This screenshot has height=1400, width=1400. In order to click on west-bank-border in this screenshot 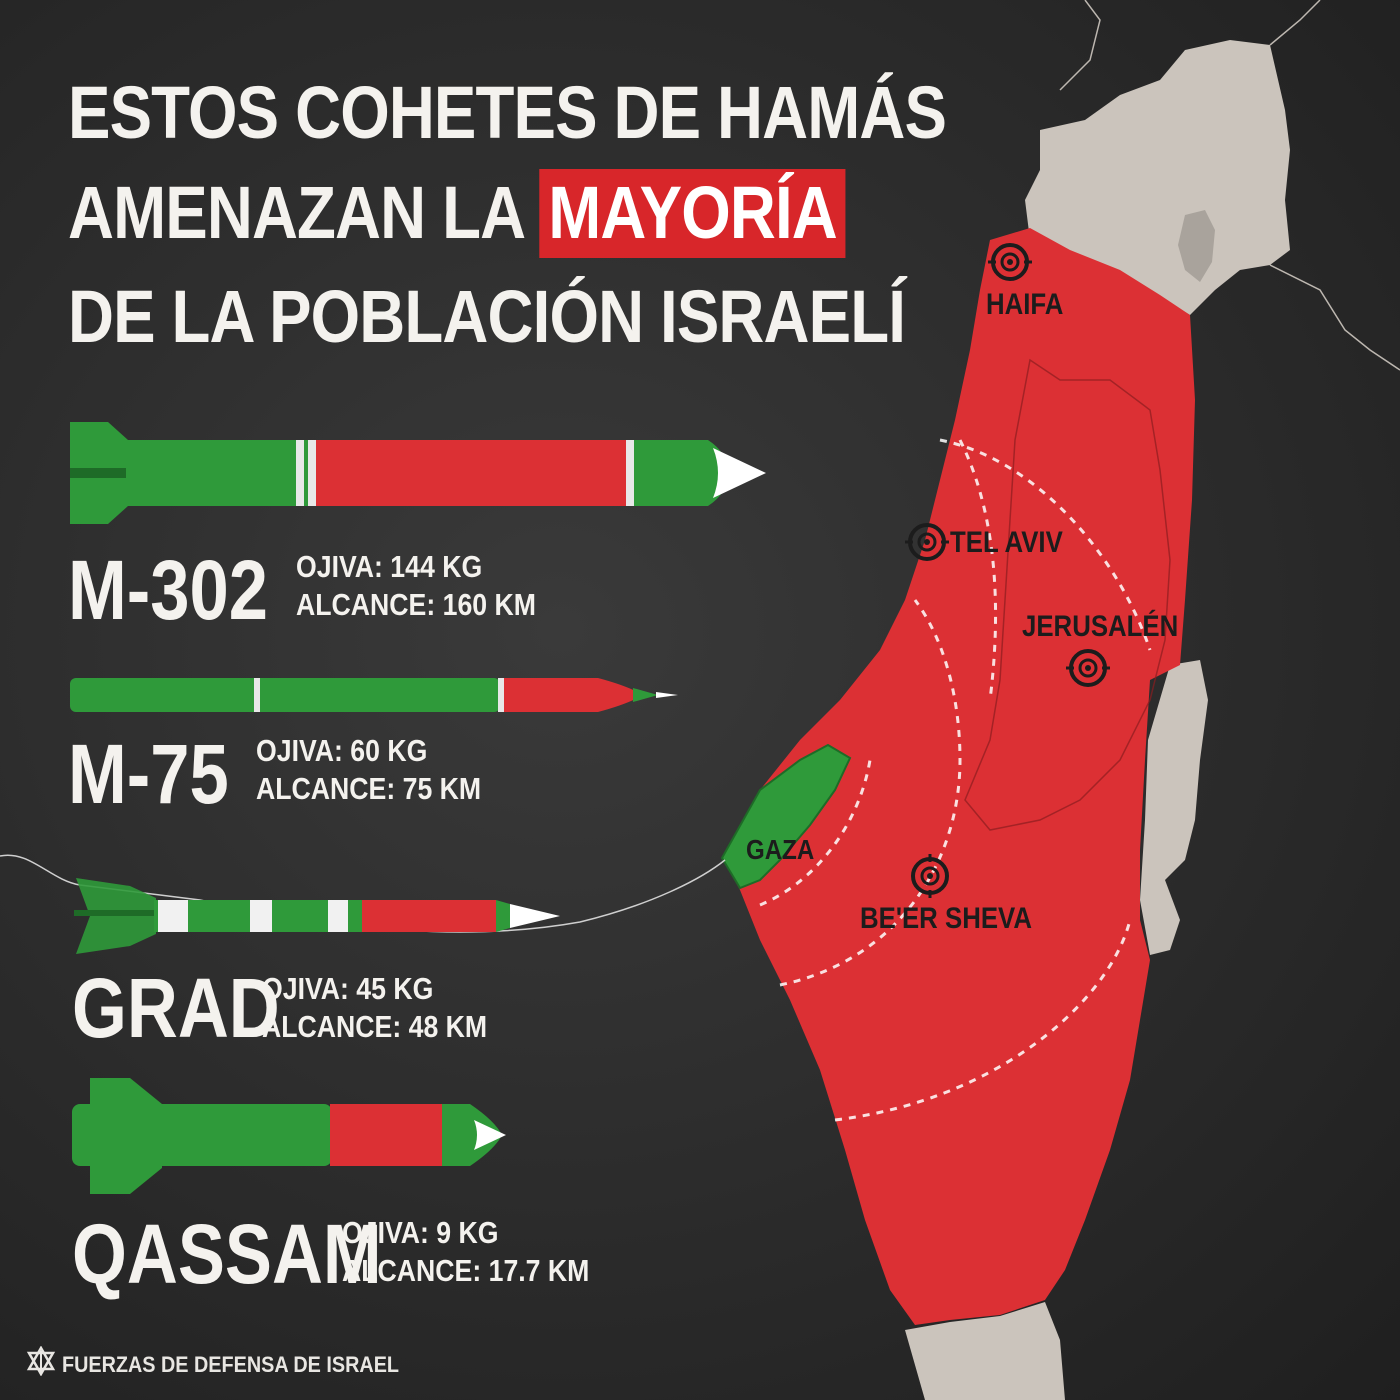, I will do `click(1067, 594)`.